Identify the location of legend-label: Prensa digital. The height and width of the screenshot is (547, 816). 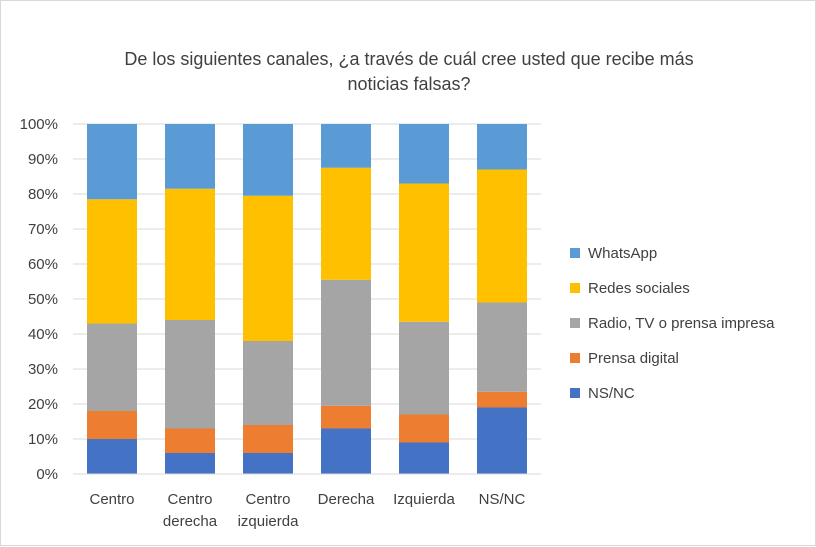
(633, 358).